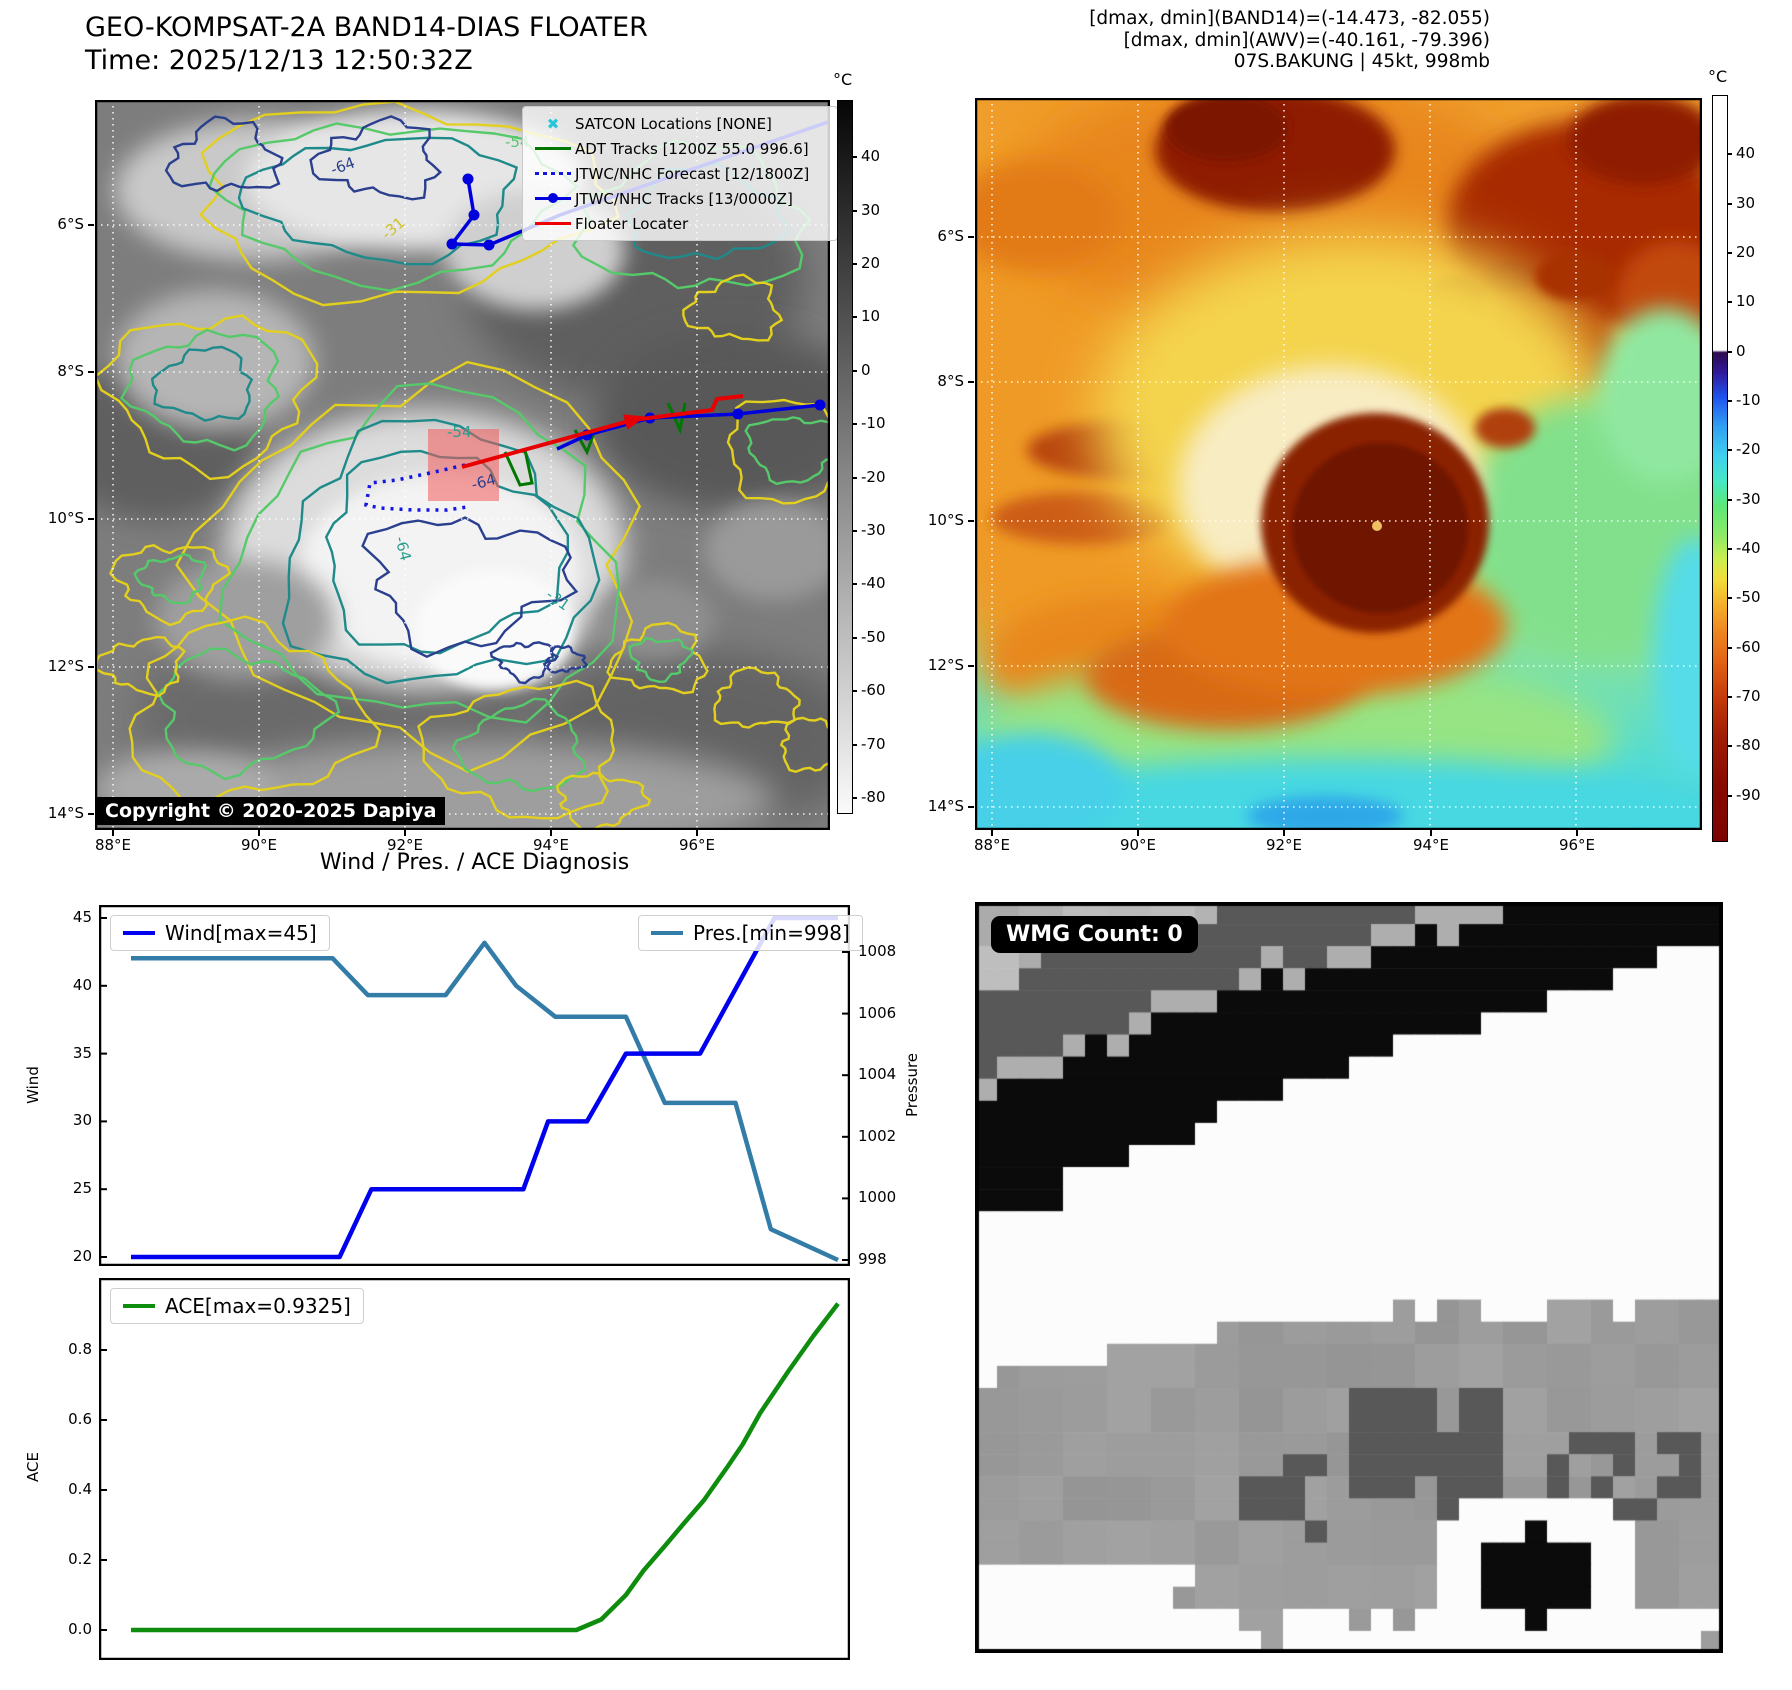 Image resolution: width=1792 pixels, height=1690 pixels. I want to click on legend-marker-line-icon, so click(553, 148).